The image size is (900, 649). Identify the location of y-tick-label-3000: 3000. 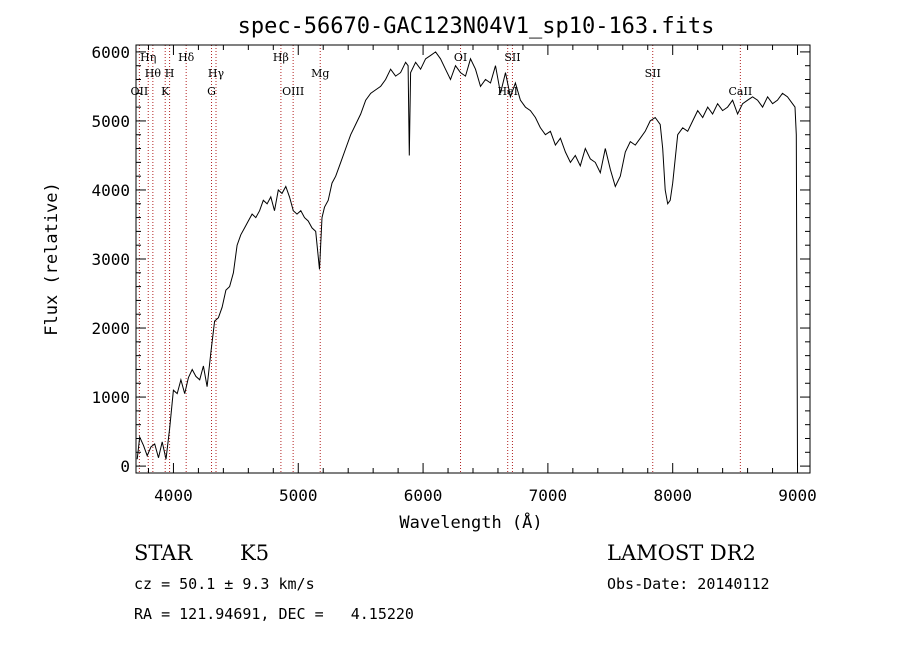
(110, 259).